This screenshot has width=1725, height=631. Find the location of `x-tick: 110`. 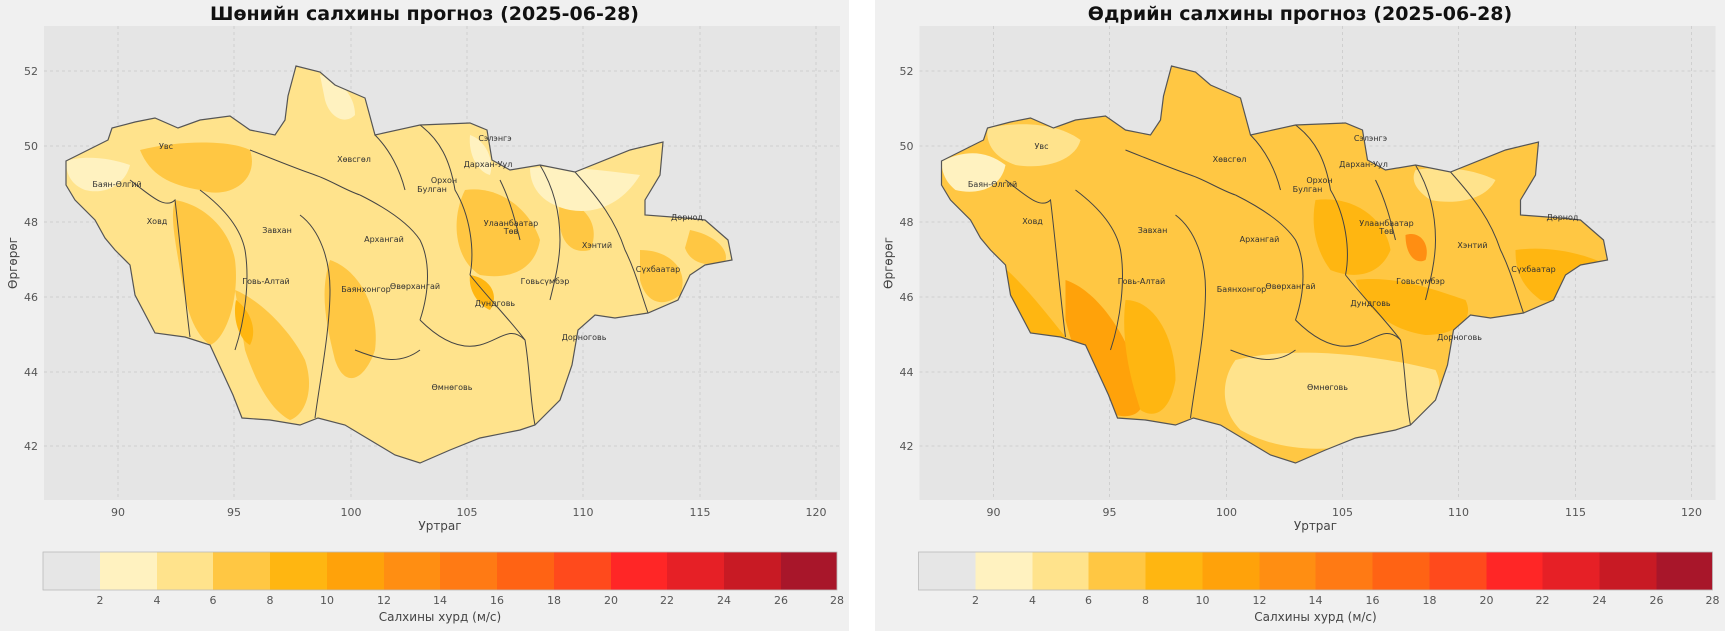

x-tick: 110 is located at coordinates (583, 512).